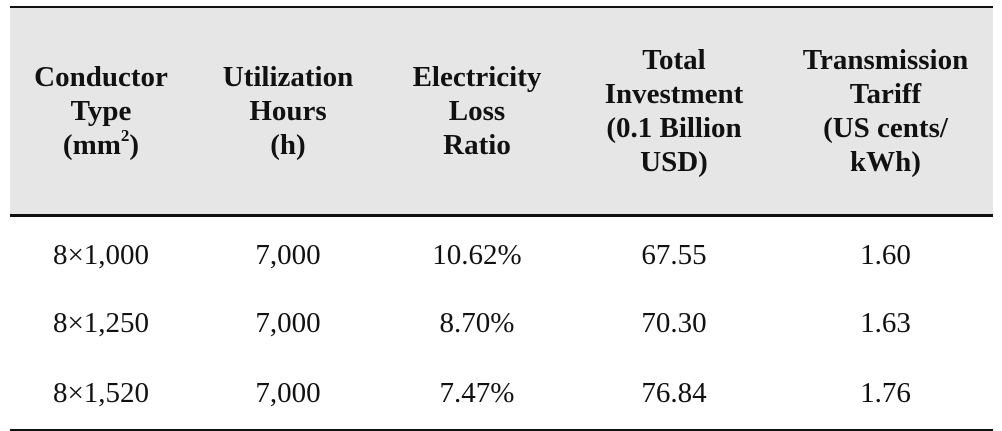 The height and width of the screenshot is (431, 1002). Describe the element at coordinates (885, 94) in the screenshot. I see `header-line: Tariff` at that location.